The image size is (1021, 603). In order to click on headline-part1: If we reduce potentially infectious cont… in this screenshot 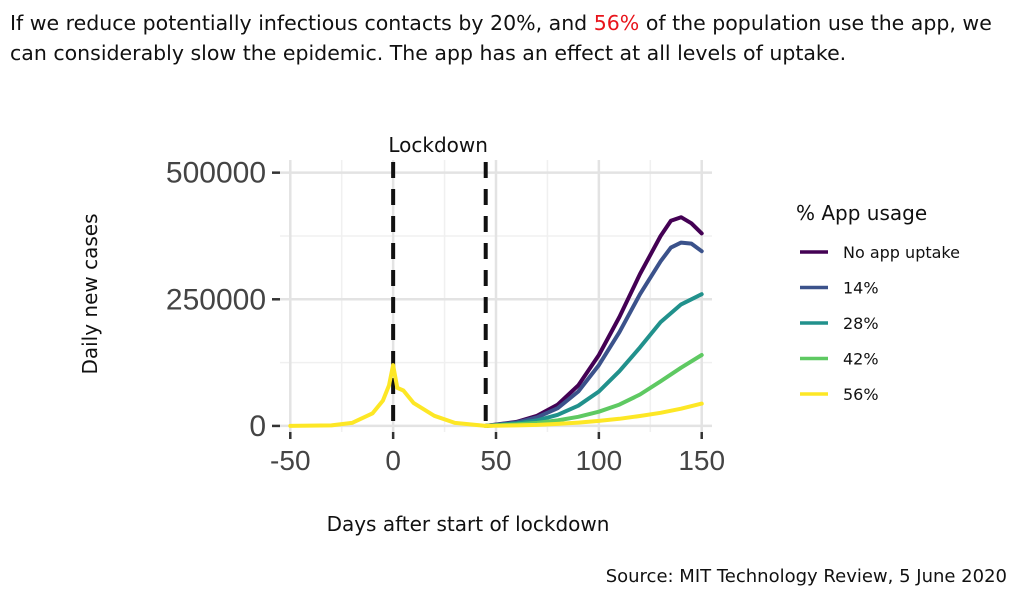, I will do `click(302, 23)`.